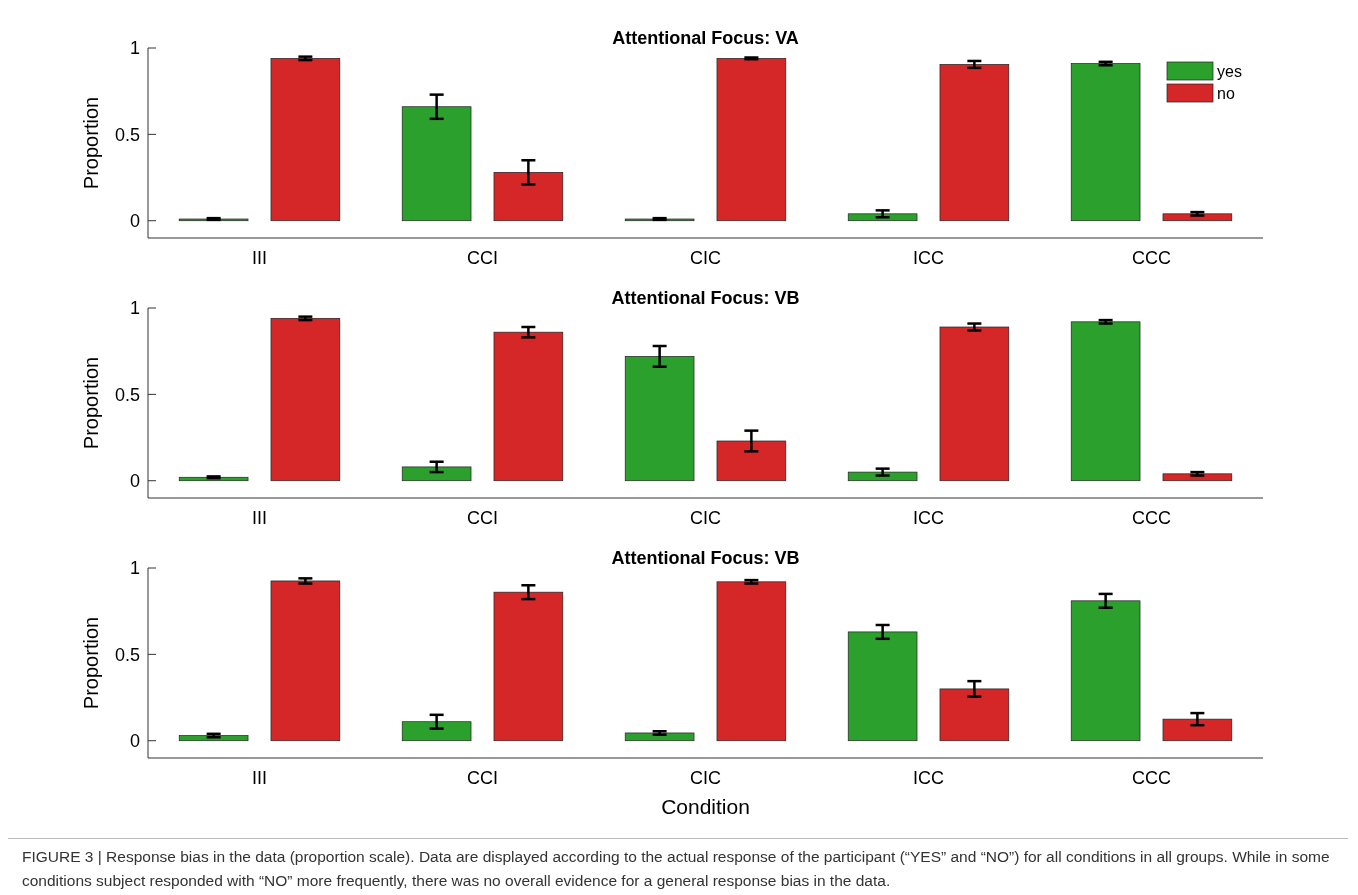 This screenshot has height=895, width=1358. Describe the element at coordinates (705, 806) in the screenshot. I see `x-axis-title: Condition` at that location.